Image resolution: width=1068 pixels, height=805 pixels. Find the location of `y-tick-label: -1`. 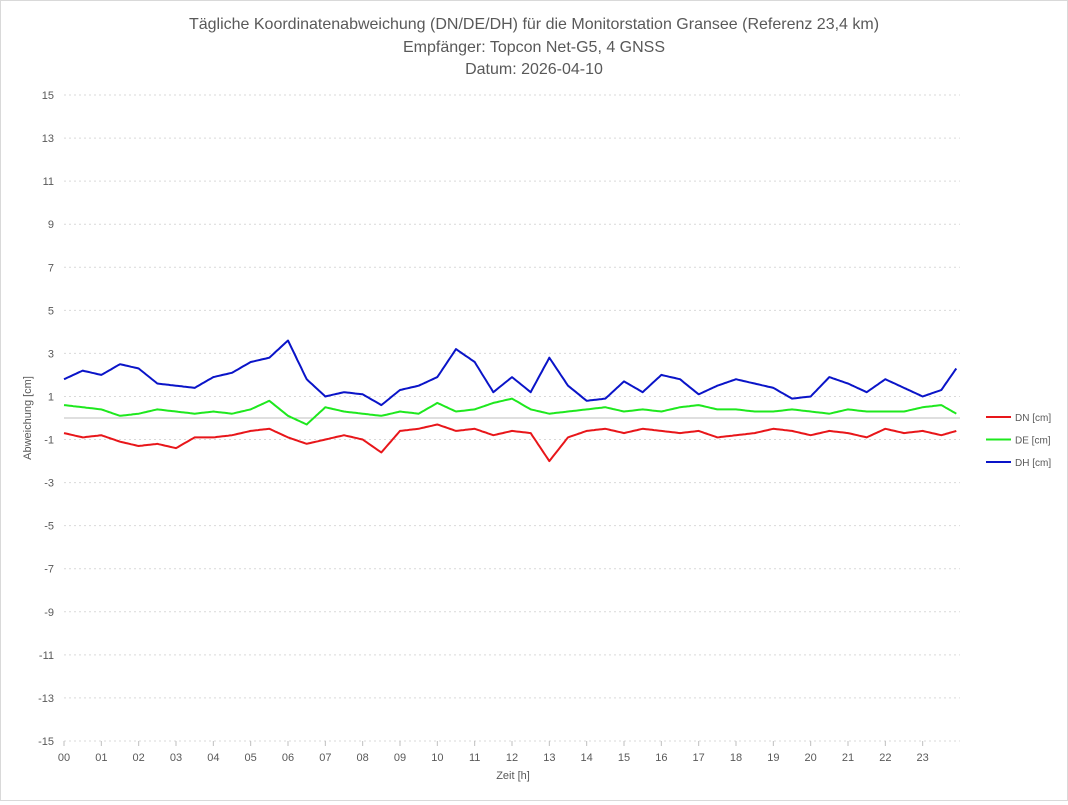

y-tick-label: -1 is located at coordinates (49, 441).